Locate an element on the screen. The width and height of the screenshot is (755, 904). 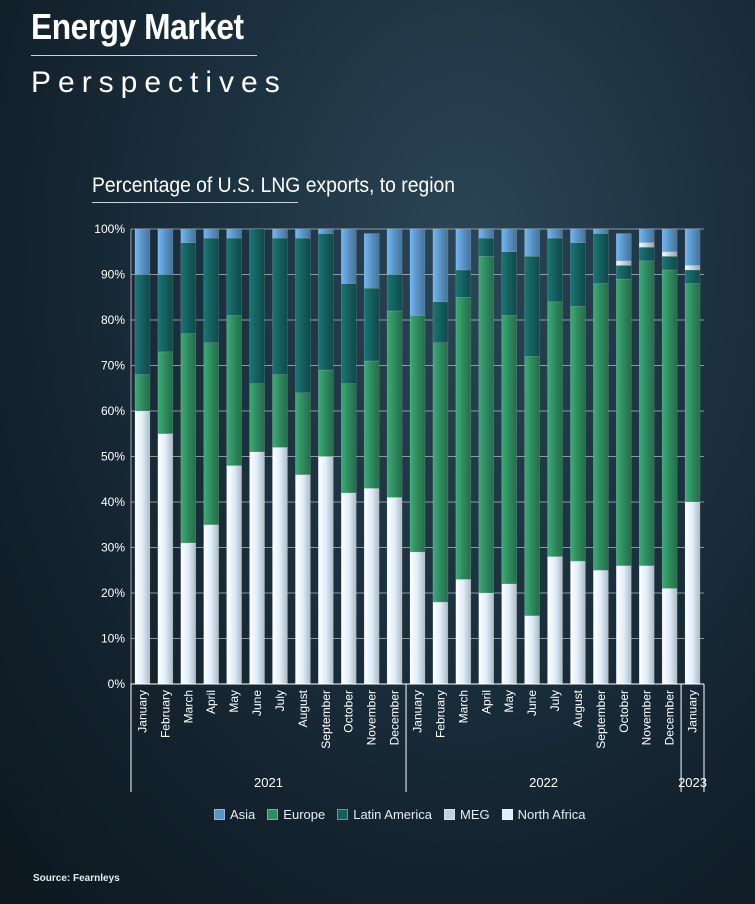
y-tick-label: 80% is located at coordinates (113, 320).